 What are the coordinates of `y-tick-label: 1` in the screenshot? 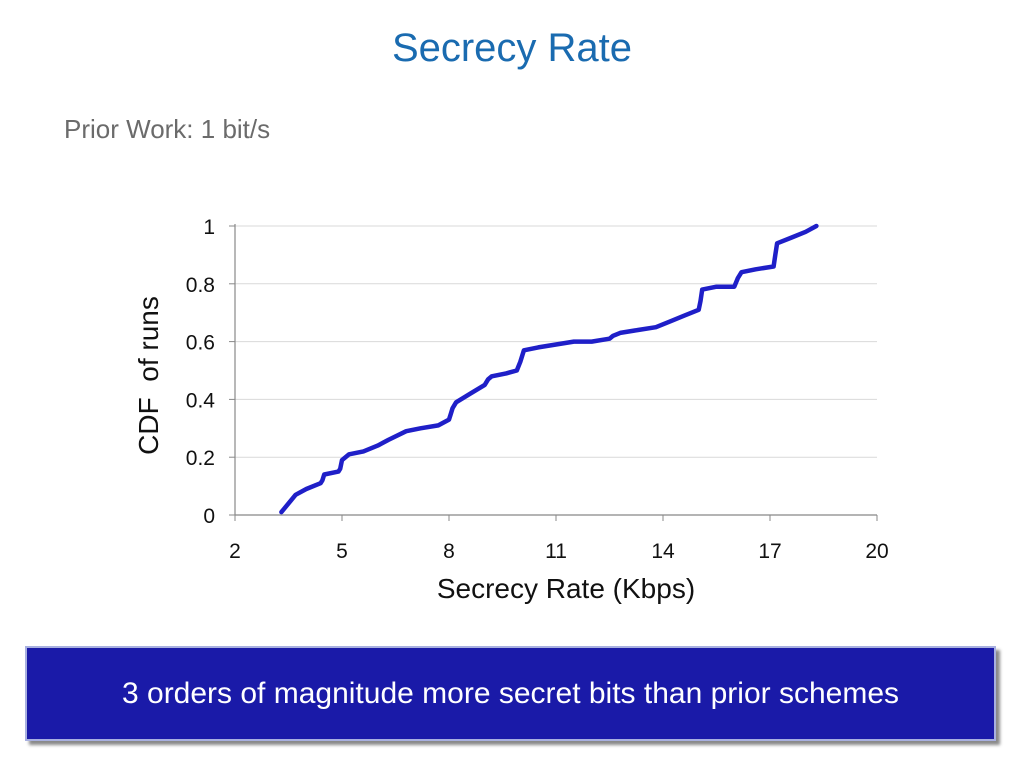 It's located at (209, 227).